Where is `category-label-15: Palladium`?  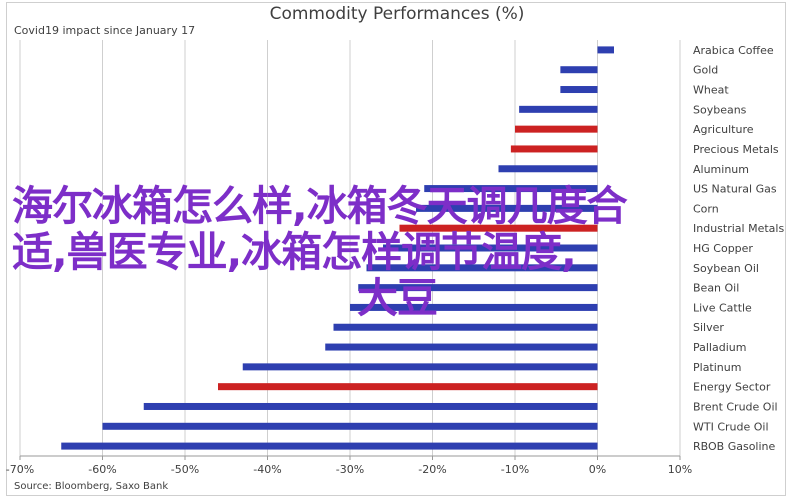
category-label-15: Palladium is located at coordinates (719, 347).